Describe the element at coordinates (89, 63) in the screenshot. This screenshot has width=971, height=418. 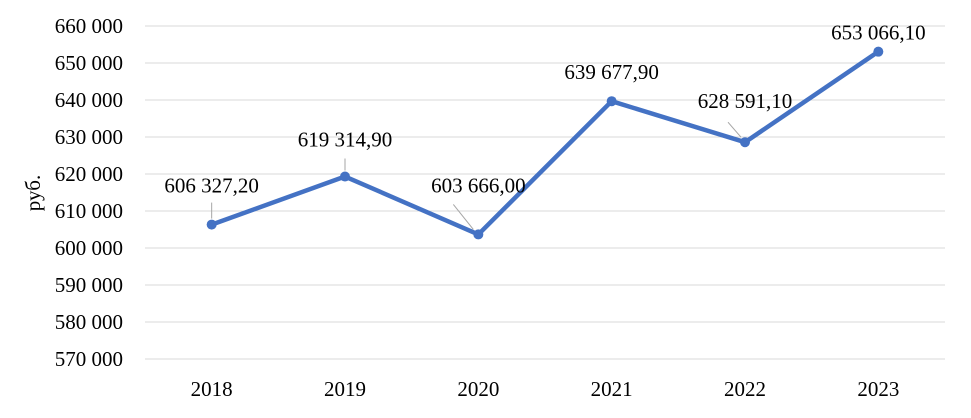
I see `y-tick-label: 650 000` at that location.